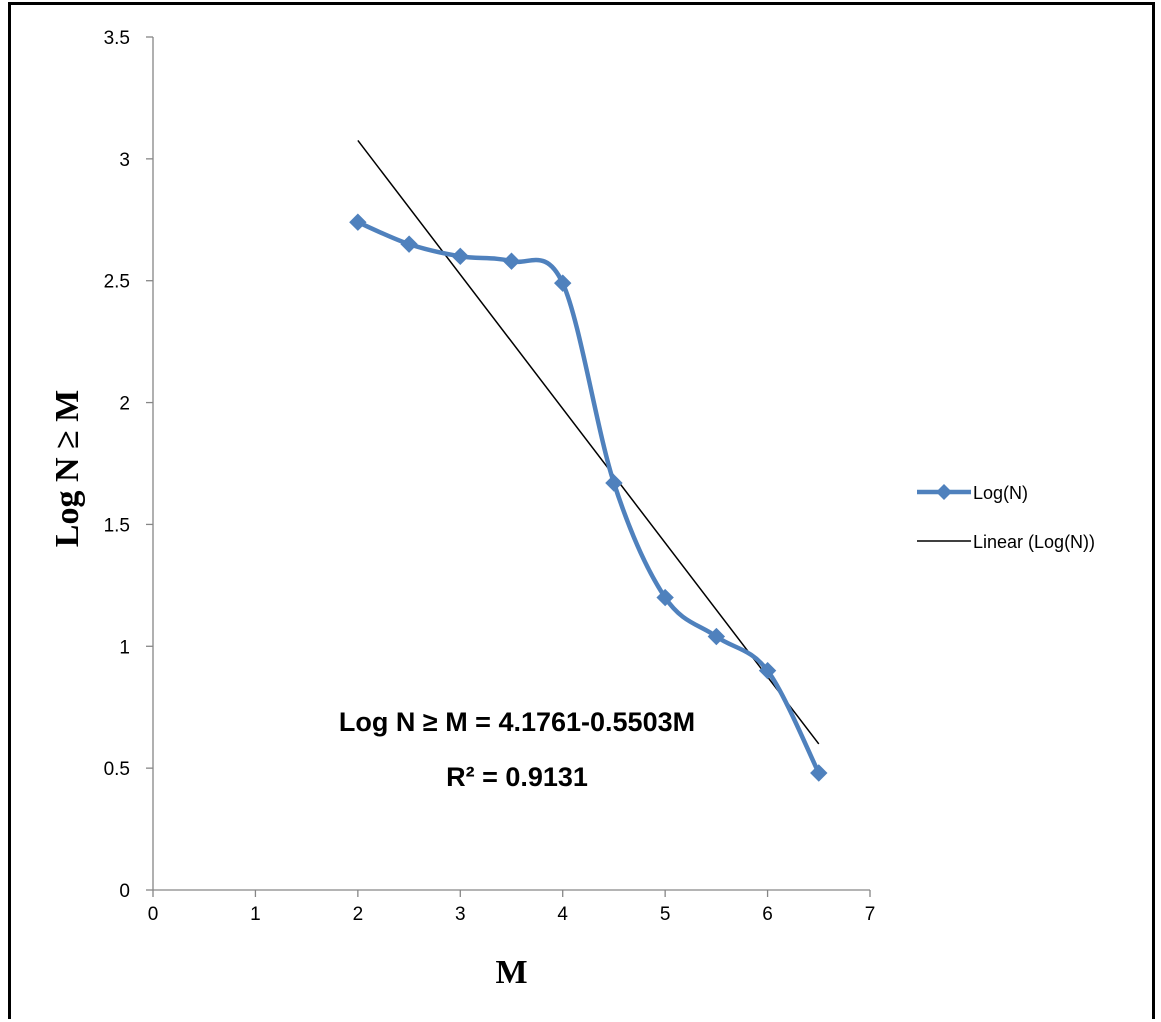 This screenshot has width=1161, height=1022. I want to click on y-tick-label: 2.5, so click(117, 282).